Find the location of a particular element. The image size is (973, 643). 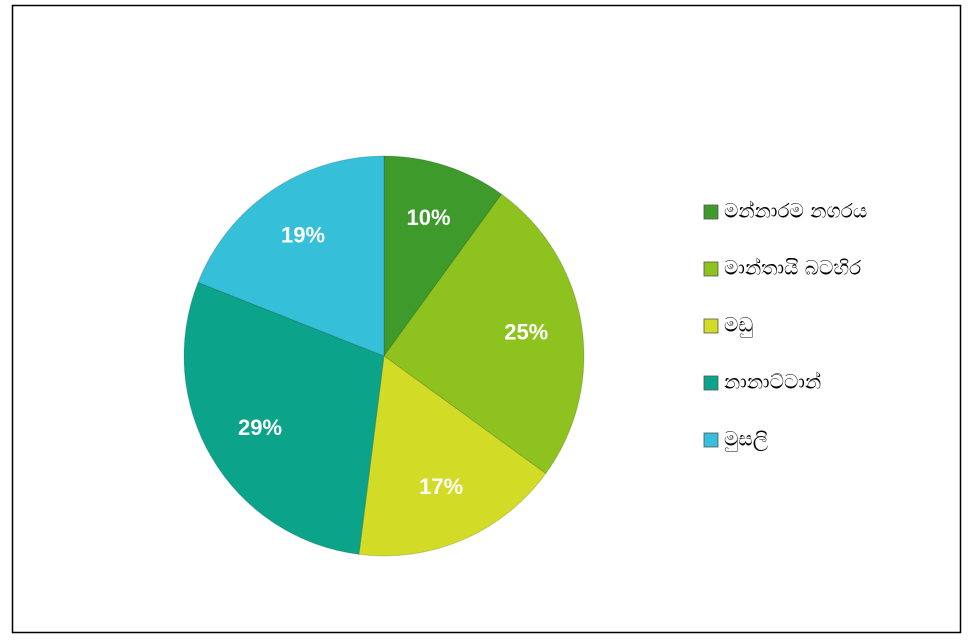

legend-label: මඩු is located at coordinates (738, 326).